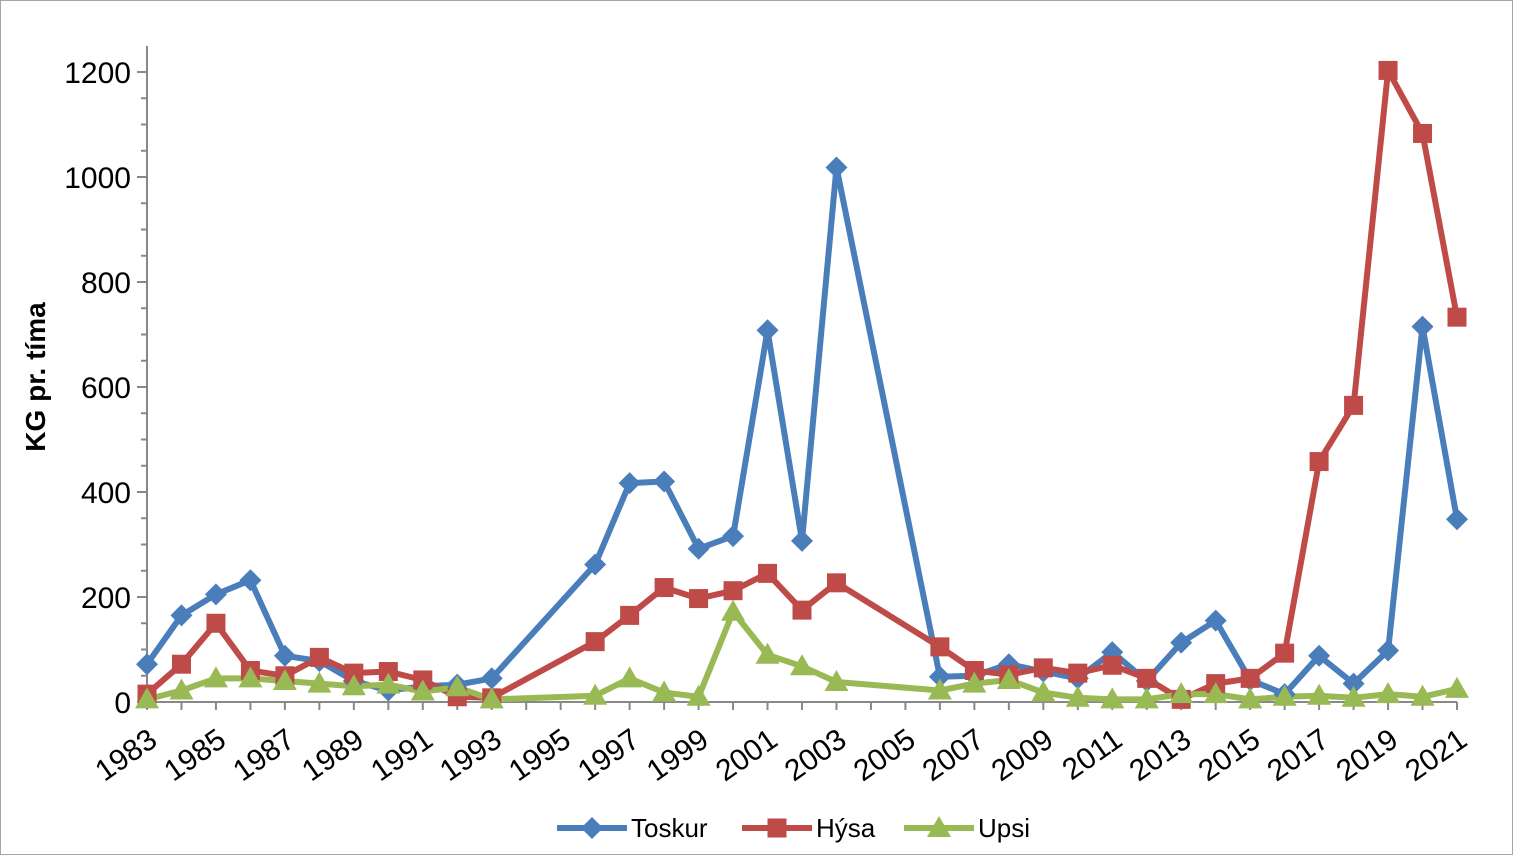 The height and width of the screenshot is (855, 1513). I want to click on y-tick-label: 800, so click(106, 283).